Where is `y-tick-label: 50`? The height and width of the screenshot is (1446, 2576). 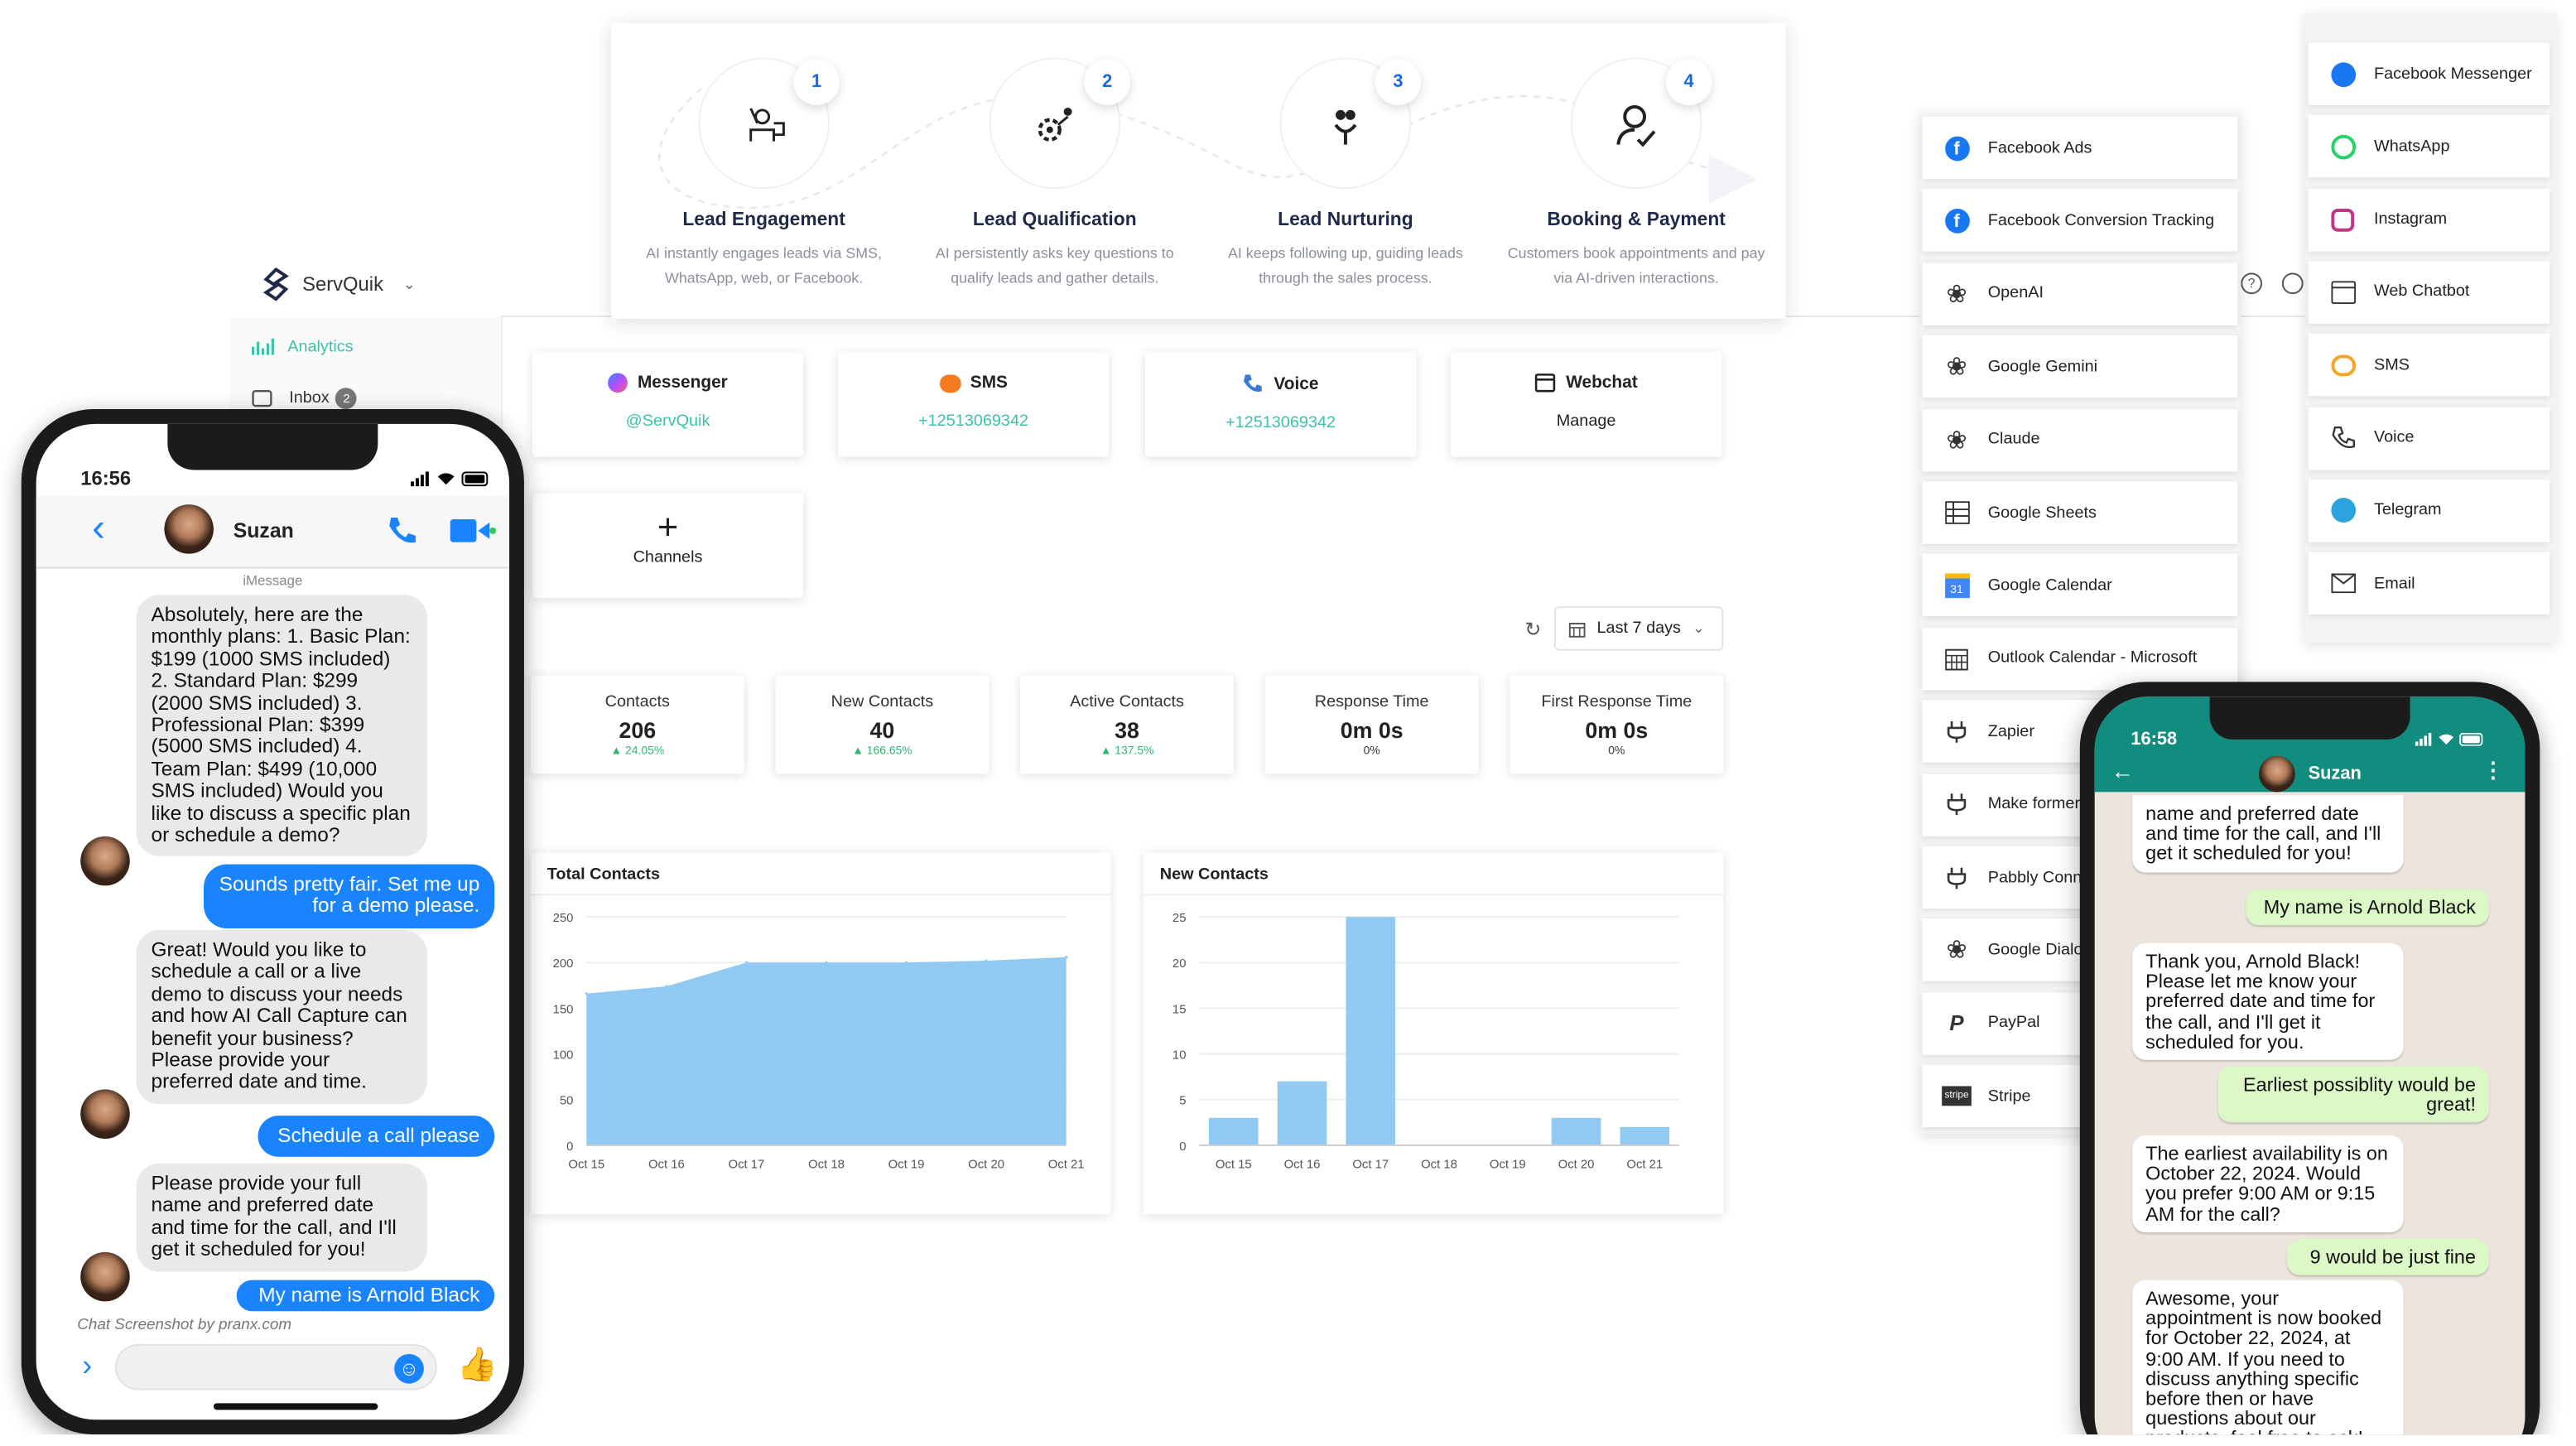 y-tick-label: 50 is located at coordinates (567, 1101).